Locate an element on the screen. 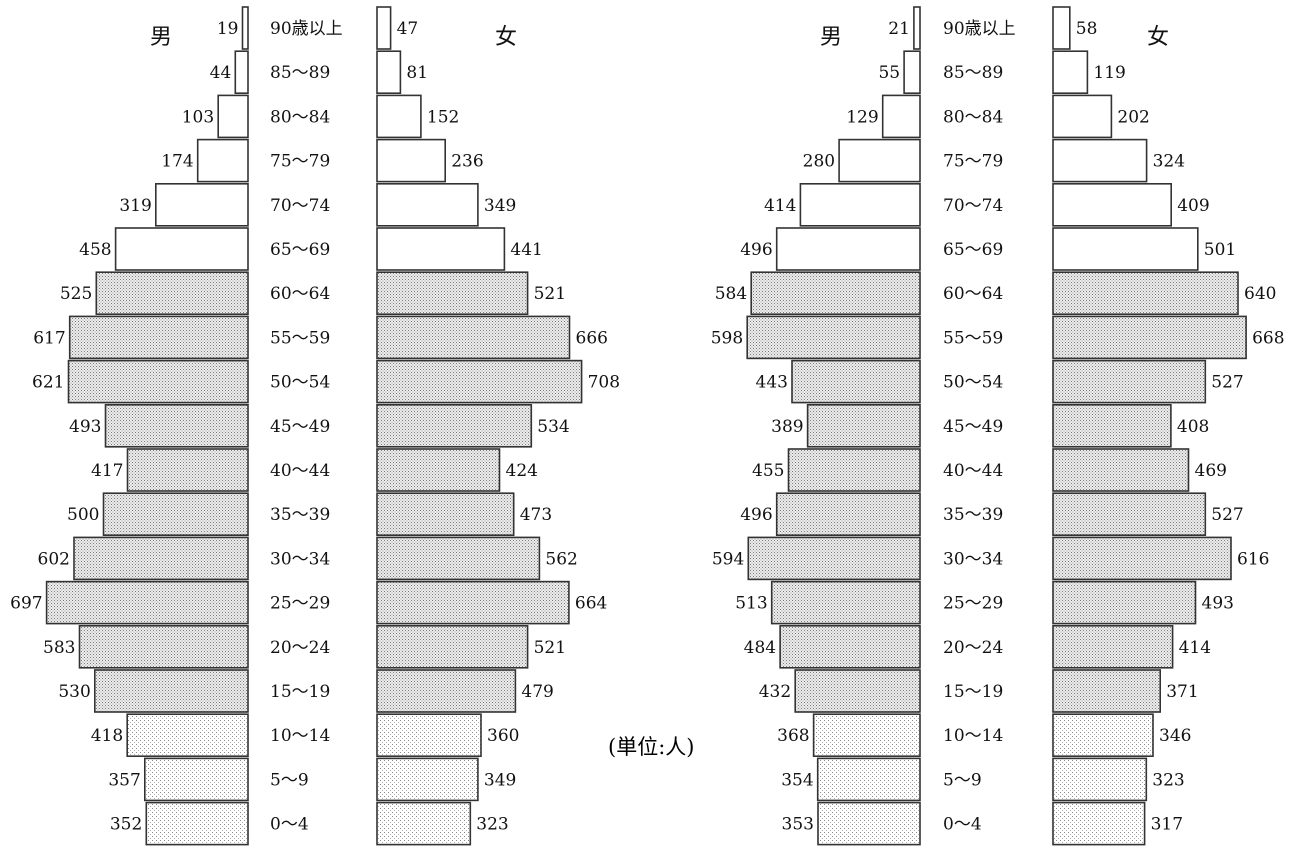 The width and height of the screenshot is (1308, 851). female-value-label: 473 is located at coordinates (536, 515).